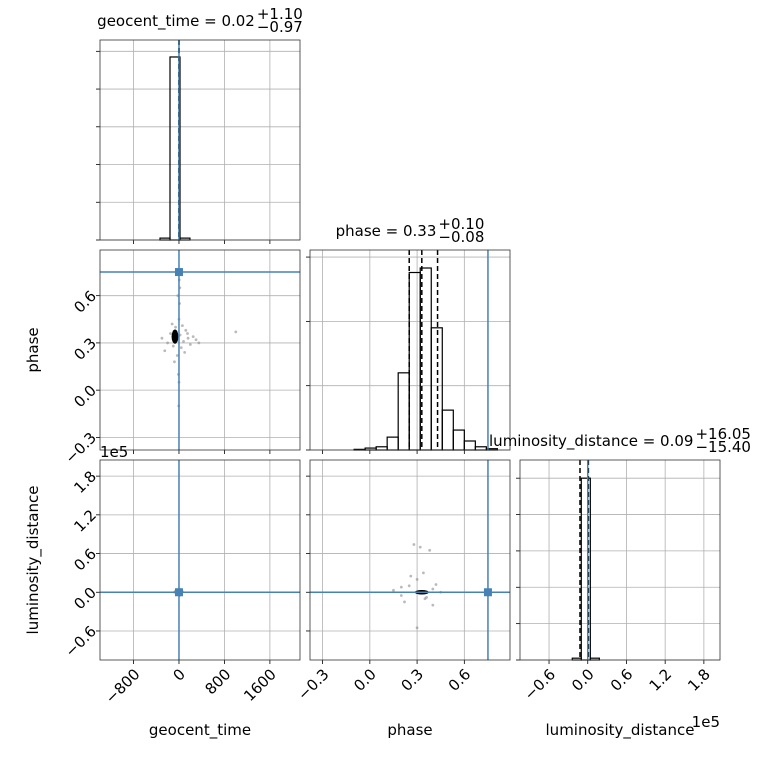 The width and height of the screenshot is (760, 760). I want to click on x-offset-label: 1e5, so click(706, 722).